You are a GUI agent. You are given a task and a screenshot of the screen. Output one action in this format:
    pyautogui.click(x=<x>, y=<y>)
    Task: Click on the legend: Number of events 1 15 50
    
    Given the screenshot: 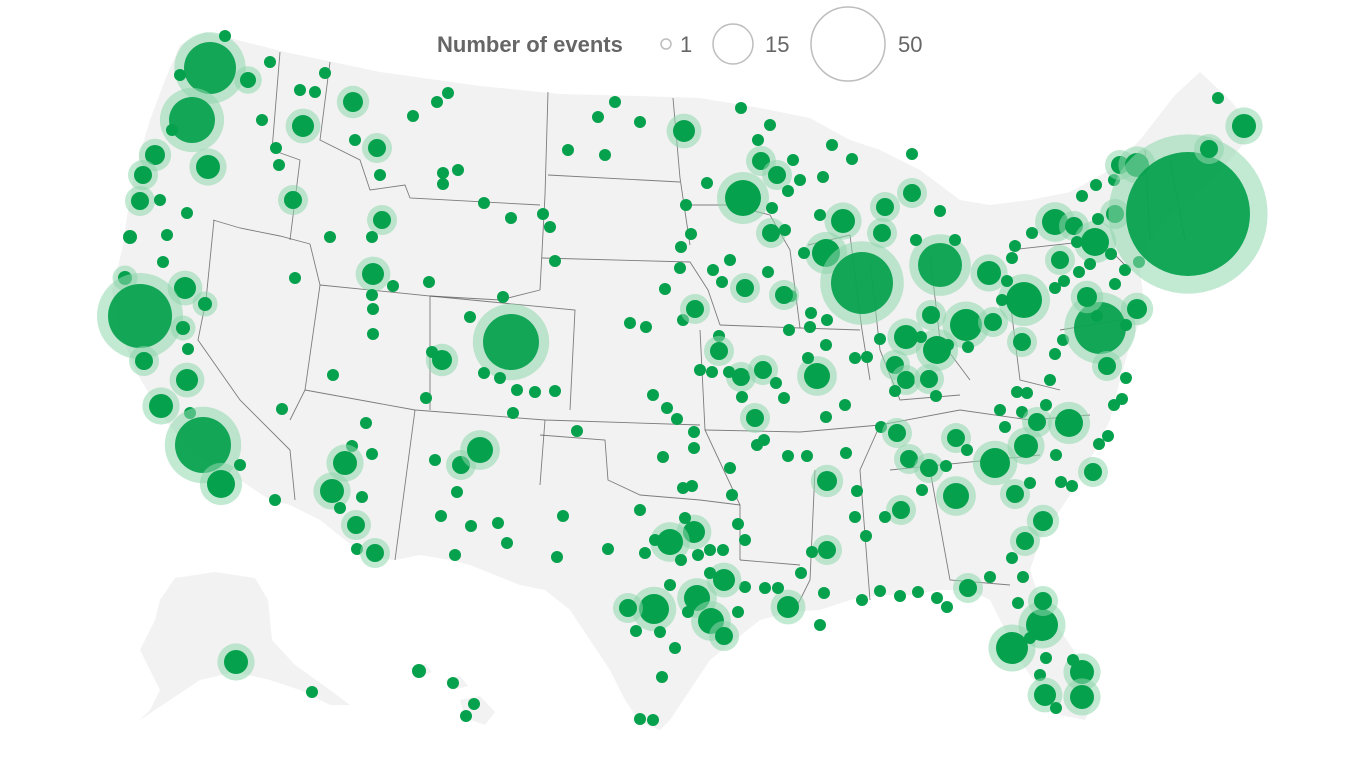 What is the action you would take?
    pyautogui.click(x=679, y=44)
    